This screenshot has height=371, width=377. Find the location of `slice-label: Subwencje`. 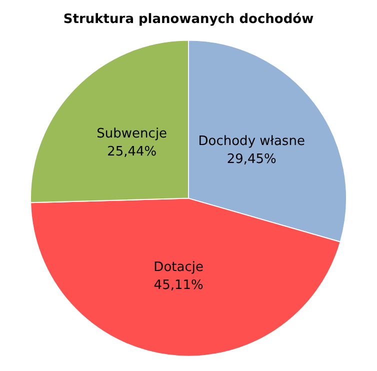

slice-label: Subwencje is located at coordinates (132, 134).